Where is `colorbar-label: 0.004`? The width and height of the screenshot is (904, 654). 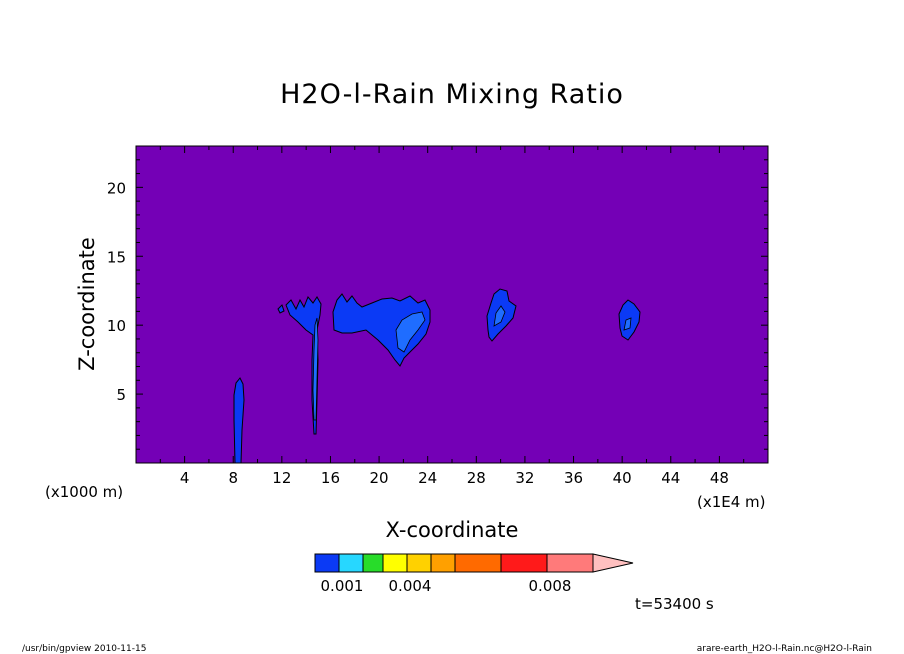
colorbar-label: 0.004 is located at coordinates (410, 586).